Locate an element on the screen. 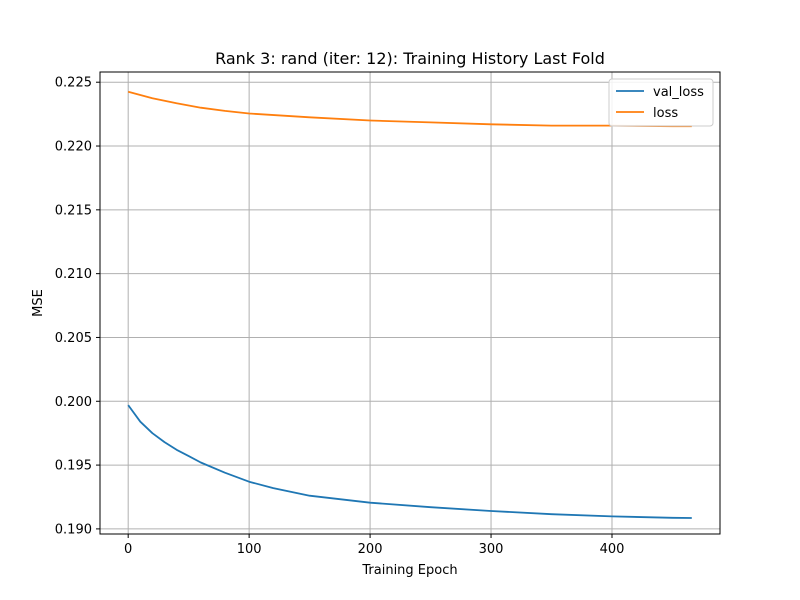 This screenshot has height=600, width=800. legend-label: loss is located at coordinates (665, 113).